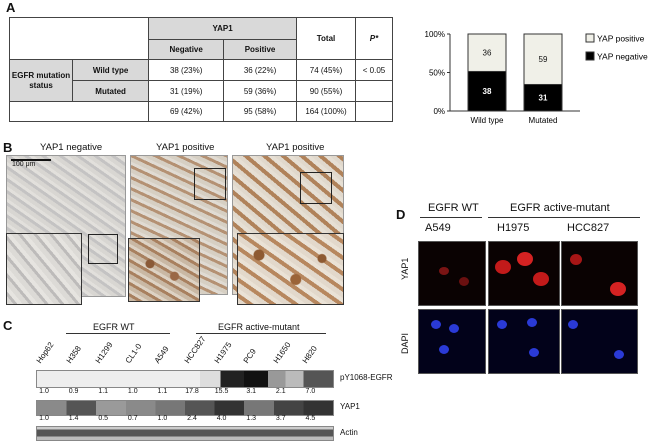  Describe the element at coordinates (599, 273) in the screenshot. I see `if-yap1-hcc827` at that location.